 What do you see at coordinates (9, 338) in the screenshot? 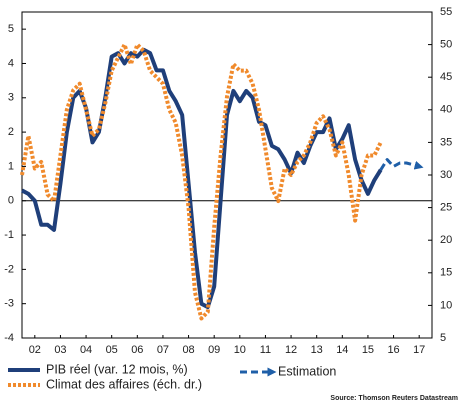
I see `y-tick-label: -4` at bounding box center [9, 338].